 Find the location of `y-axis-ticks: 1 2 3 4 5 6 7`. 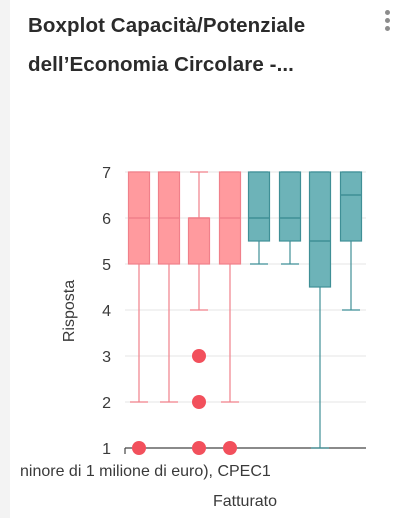

y-axis-ticks: 1 2 3 4 5 6 7 is located at coordinates (106, 311).